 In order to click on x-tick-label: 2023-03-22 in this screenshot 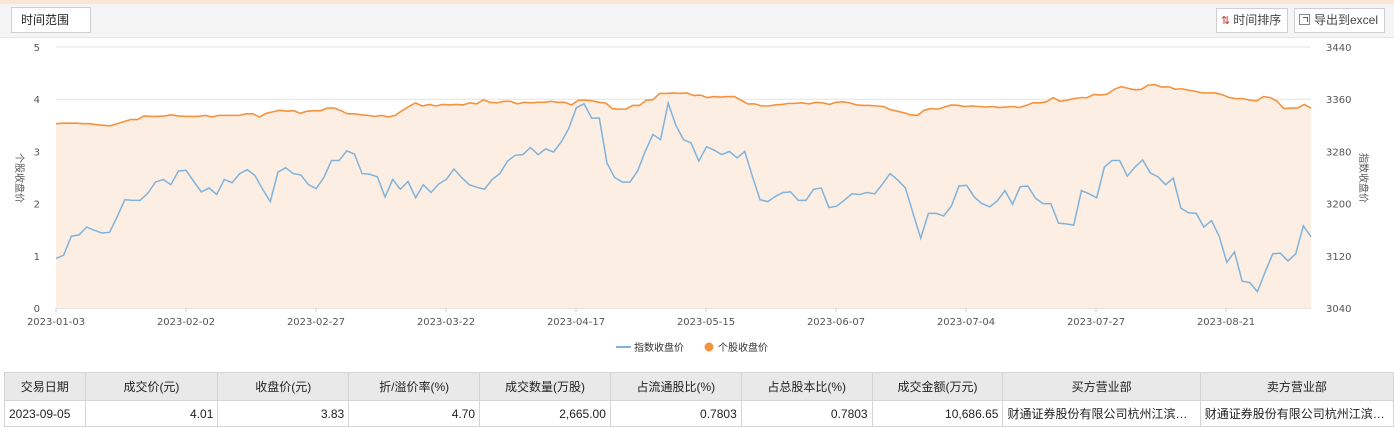, I will do `click(446, 322)`.